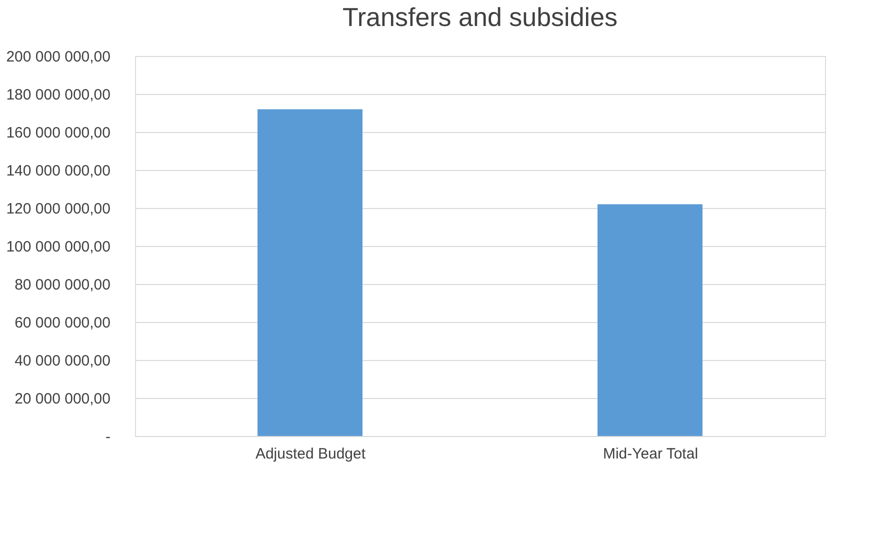 This screenshot has height=541, width=885. Describe the element at coordinates (58, 171) in the screenshot. I see `y-tick-label: 140 000 000,00` at that location.